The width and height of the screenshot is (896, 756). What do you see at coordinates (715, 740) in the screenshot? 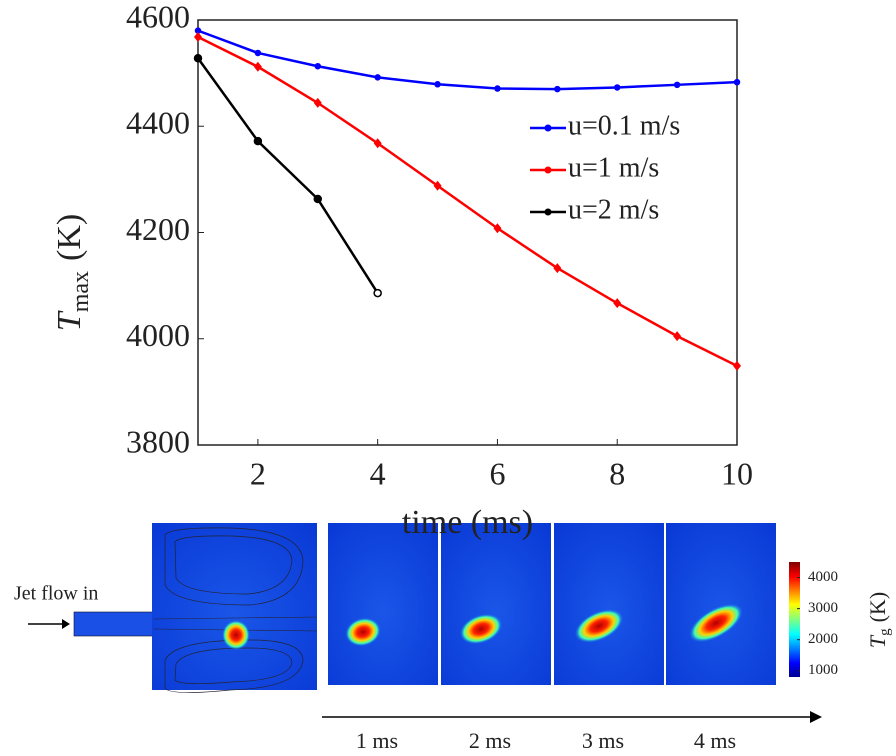
I see `frame-label: 4 ms` at bounding box center [715, 740].